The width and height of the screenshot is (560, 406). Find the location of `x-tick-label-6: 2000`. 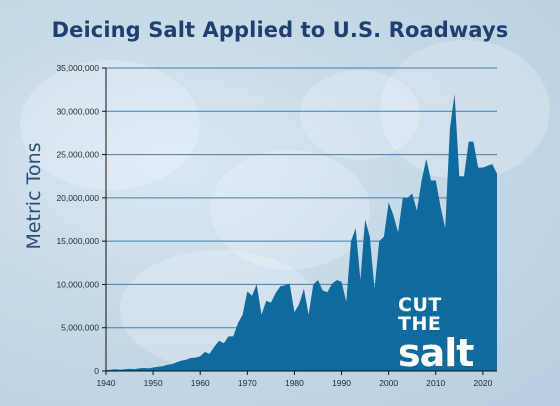

x-tick-label-6: 2000 is located at coordinates (388, 383).